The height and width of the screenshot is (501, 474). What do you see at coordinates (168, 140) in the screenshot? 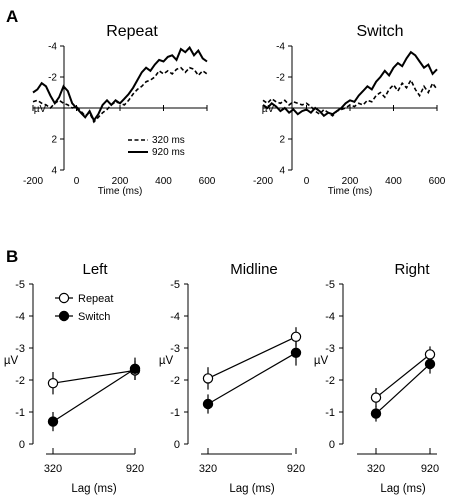
I see `legend-label: 320 ms` at bounding box center [168, 140].